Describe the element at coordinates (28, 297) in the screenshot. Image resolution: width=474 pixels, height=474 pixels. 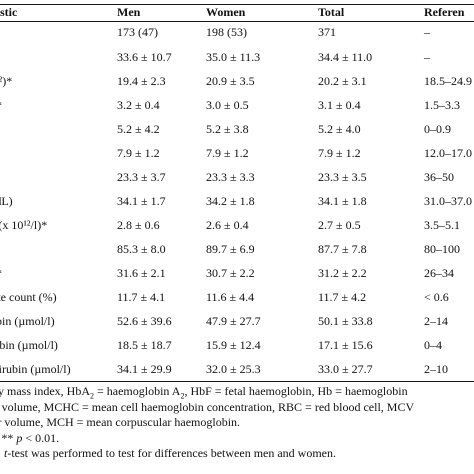
I see `row-label: cyte count (%)` at that location.